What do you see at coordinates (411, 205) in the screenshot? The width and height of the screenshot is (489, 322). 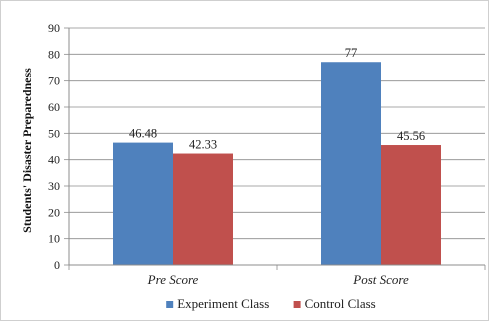 I see `bar-control-class-post-score` at bounding box center [411, 205].